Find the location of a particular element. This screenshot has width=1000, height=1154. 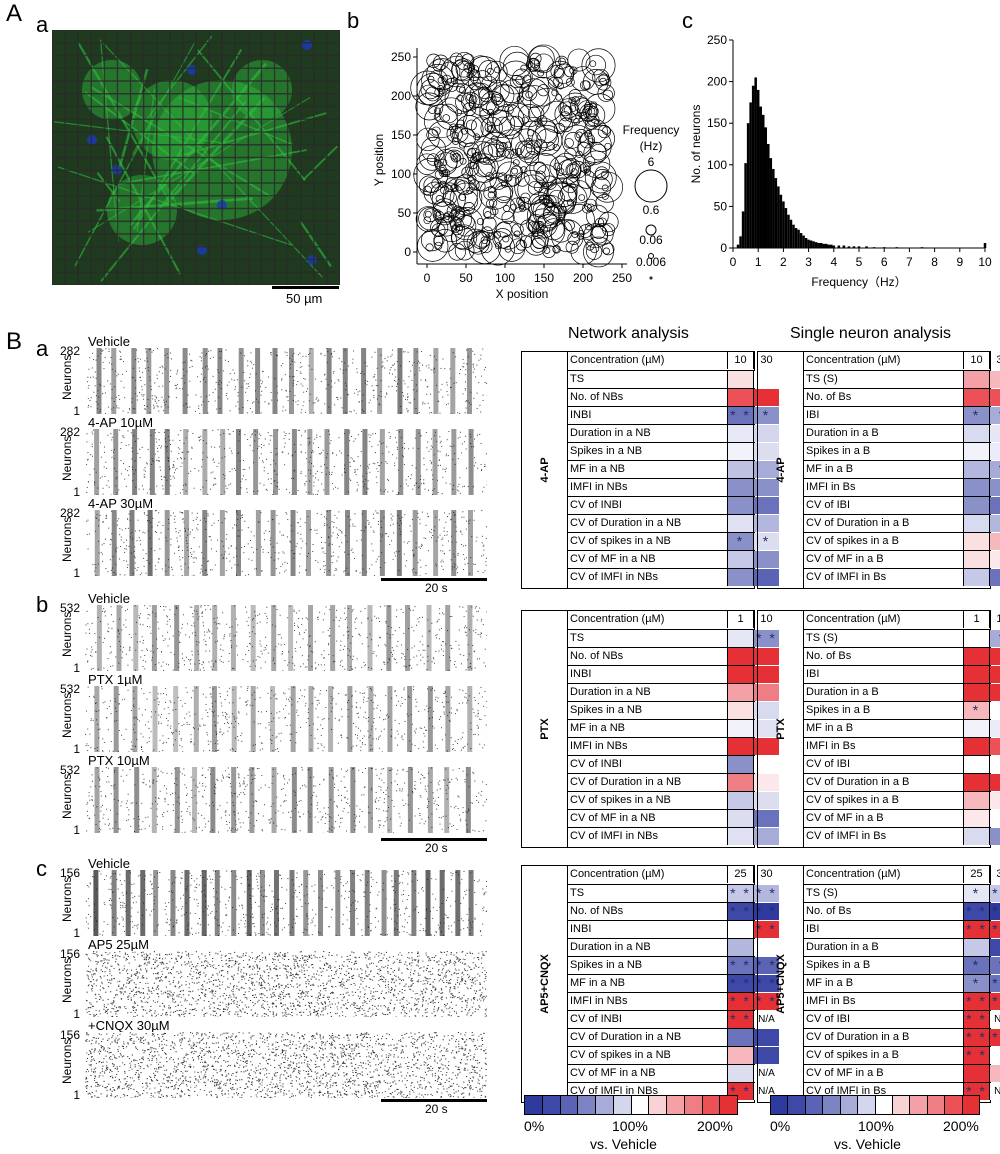

legend-bubble is located at coordinates (651, 186).